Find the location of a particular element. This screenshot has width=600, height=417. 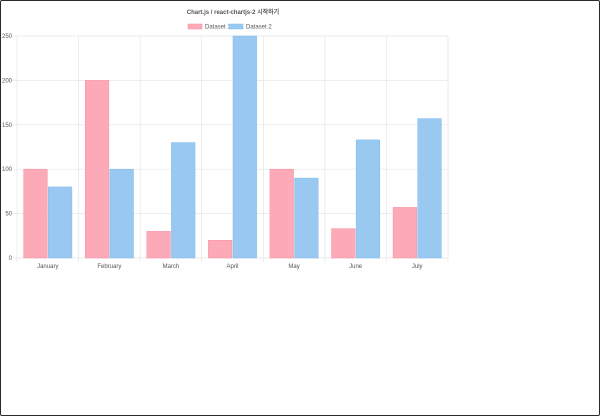

legend: Dataset 1 Dataset 2 is located at coordinates (229, 27).